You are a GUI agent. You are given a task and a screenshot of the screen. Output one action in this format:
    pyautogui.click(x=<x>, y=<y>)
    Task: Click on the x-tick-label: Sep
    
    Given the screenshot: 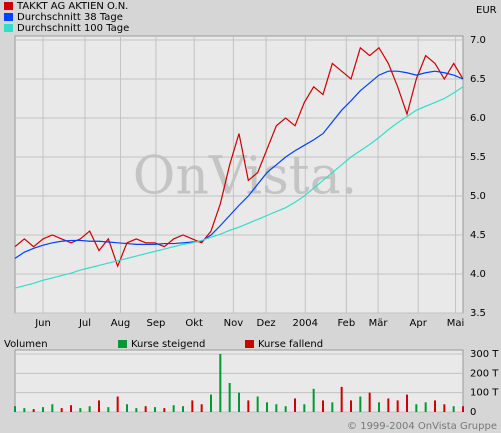 What is the action you would take?
    pyautogui.click(x=156, y=323)
    